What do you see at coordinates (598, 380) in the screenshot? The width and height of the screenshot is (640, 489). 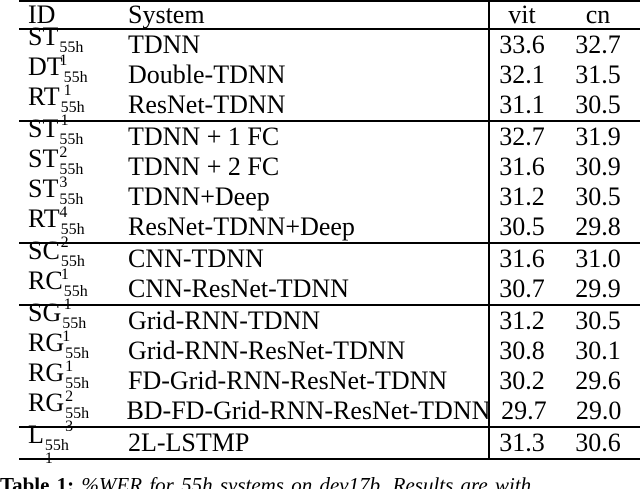 I see `cn-value-cell: 29.6` at bounding box center [598, 380].